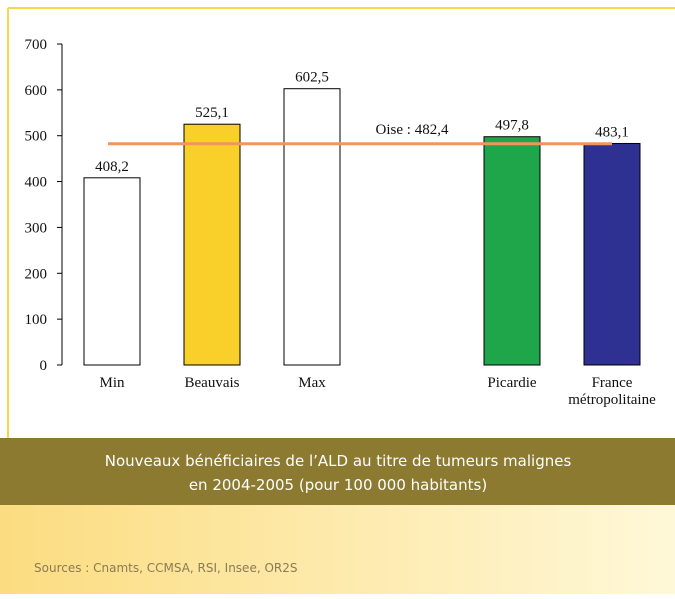  I want to click on title-band, so click(337, 471).